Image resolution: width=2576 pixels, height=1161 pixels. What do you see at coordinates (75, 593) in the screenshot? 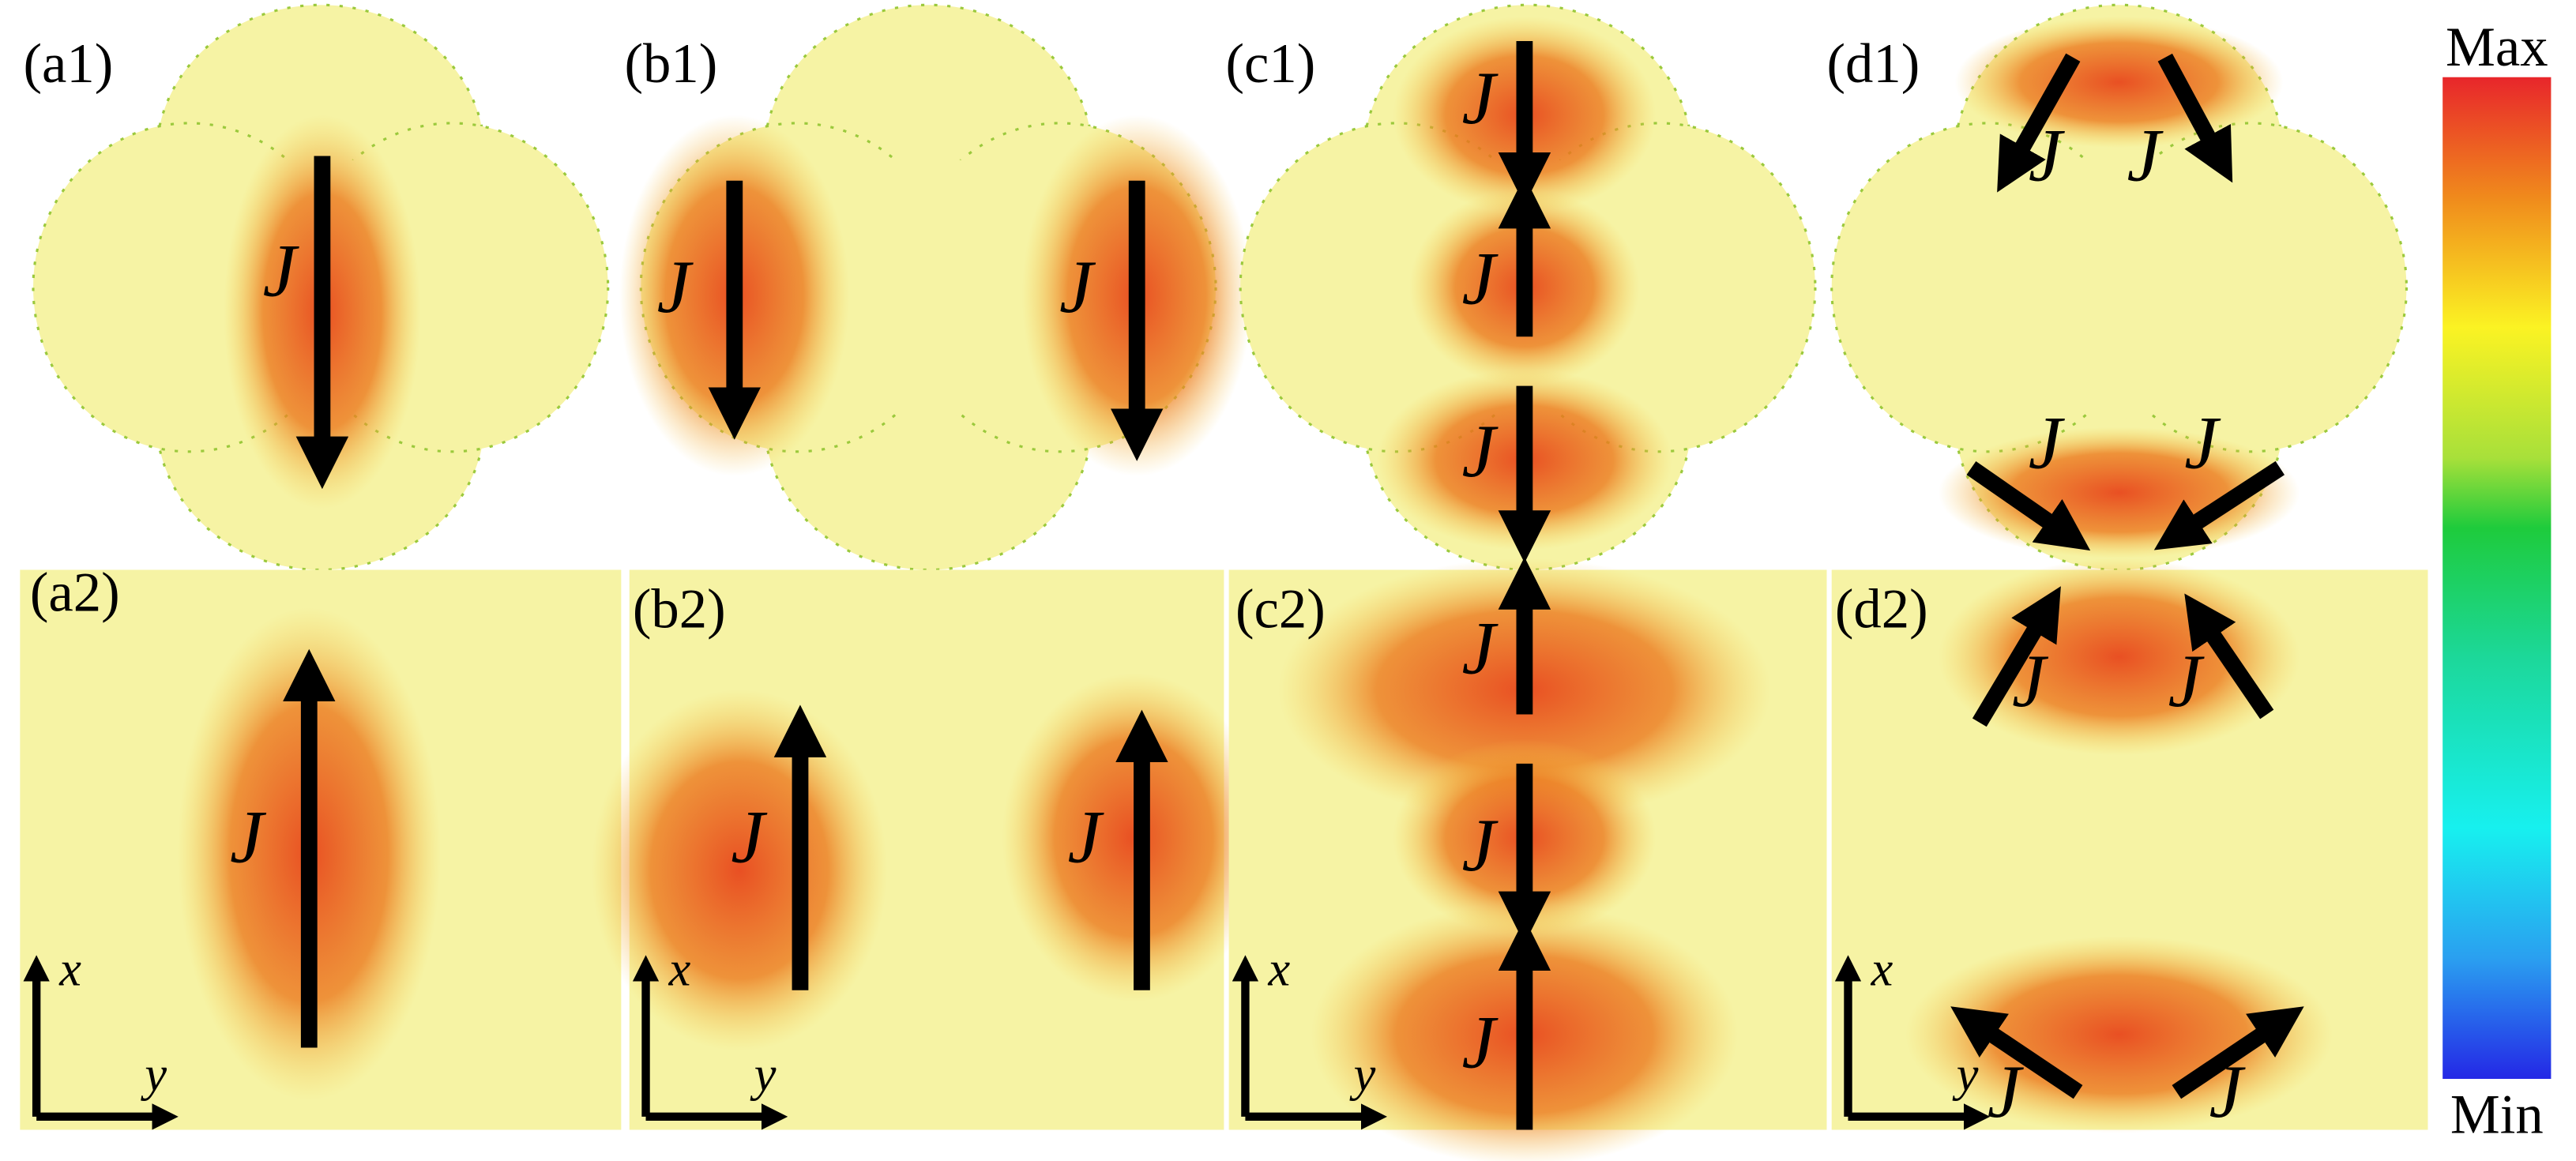
I see `panel-label: (a2)` at bounding box center [75, 593].